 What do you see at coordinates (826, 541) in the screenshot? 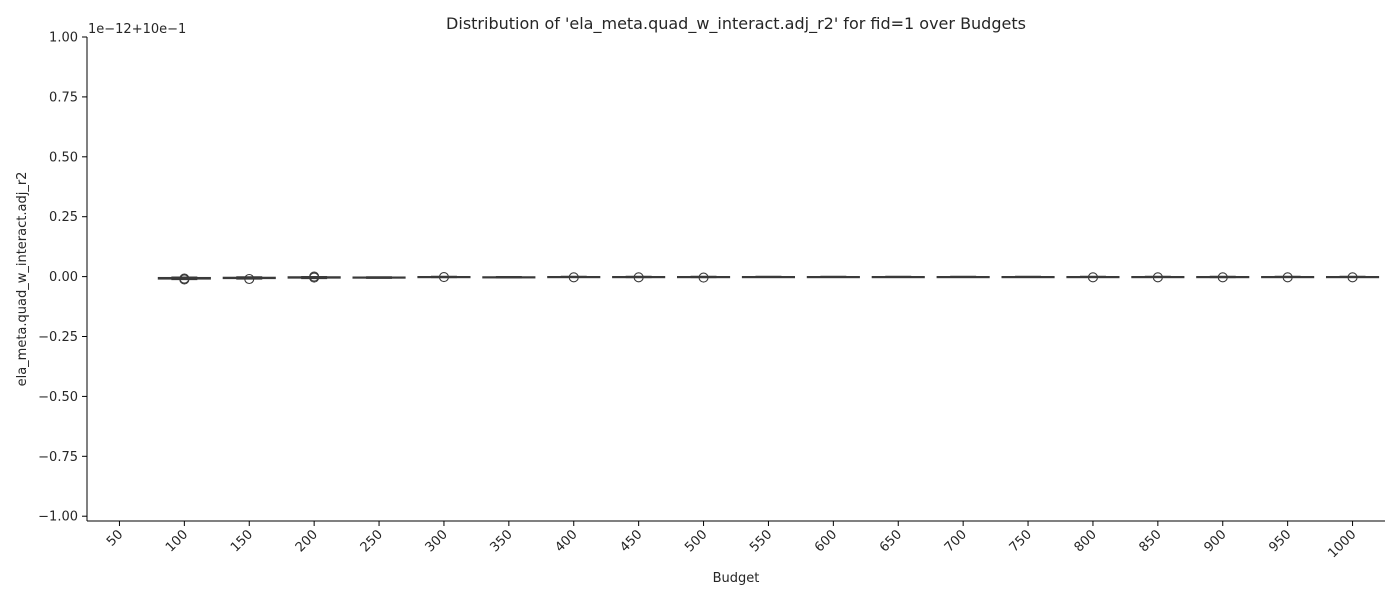
I see `x-tick-label: 600` at bounding box center [826, 541].